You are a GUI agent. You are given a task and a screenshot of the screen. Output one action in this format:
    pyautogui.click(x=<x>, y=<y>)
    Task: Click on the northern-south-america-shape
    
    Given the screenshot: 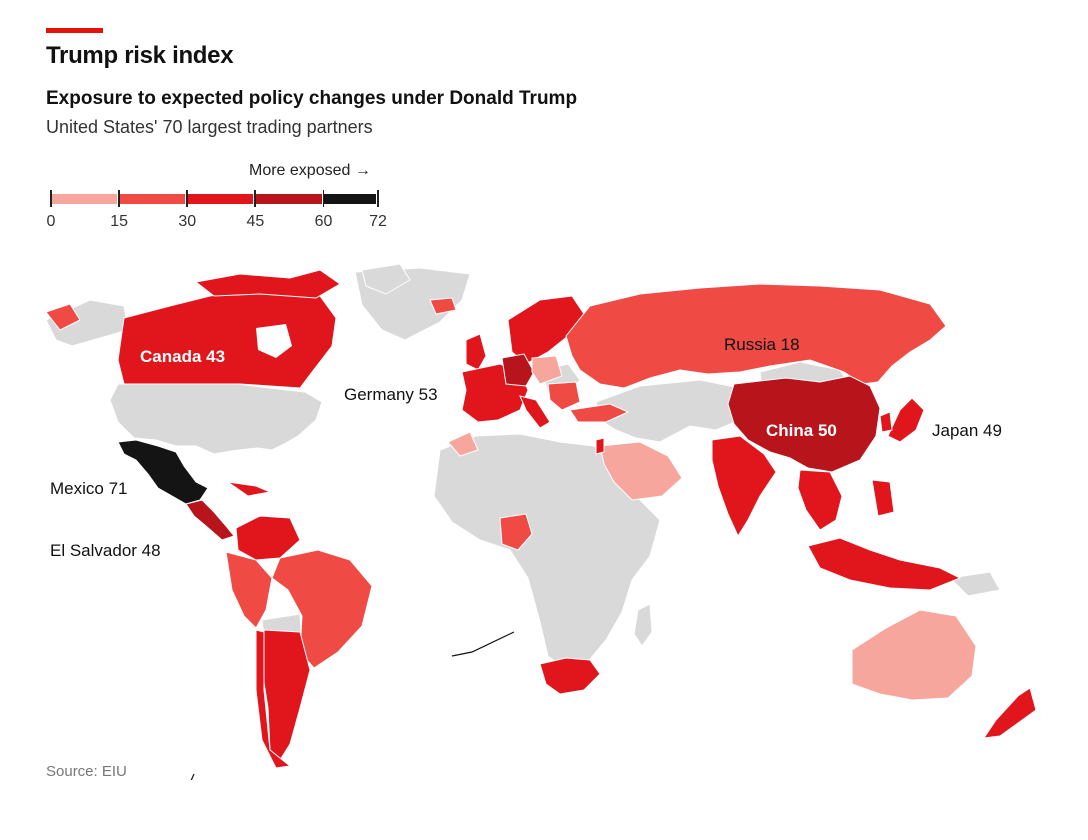 What is the action you would take?
    pyautogui.click(x=268, y=538)
    